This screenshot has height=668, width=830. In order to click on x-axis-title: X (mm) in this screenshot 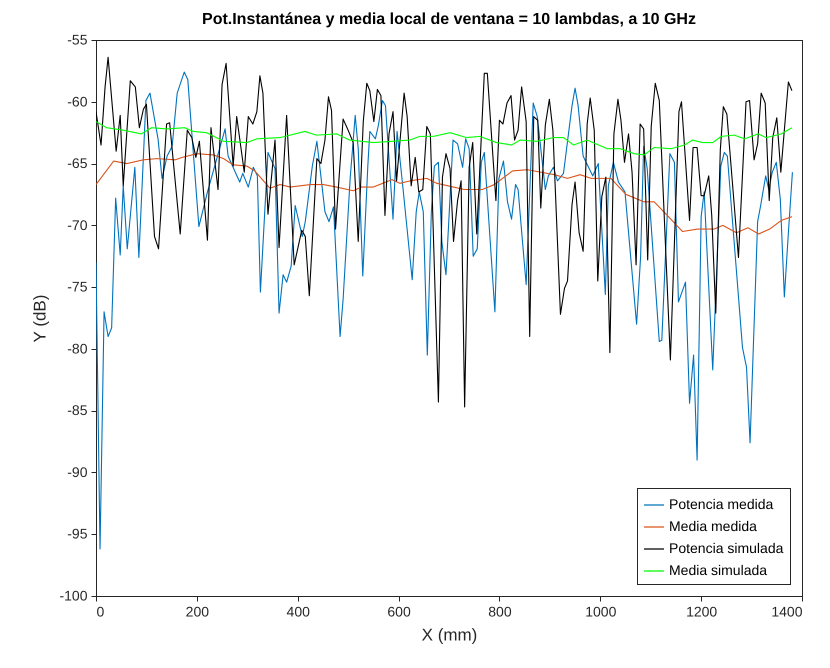, I will do `click(450, 635)`.